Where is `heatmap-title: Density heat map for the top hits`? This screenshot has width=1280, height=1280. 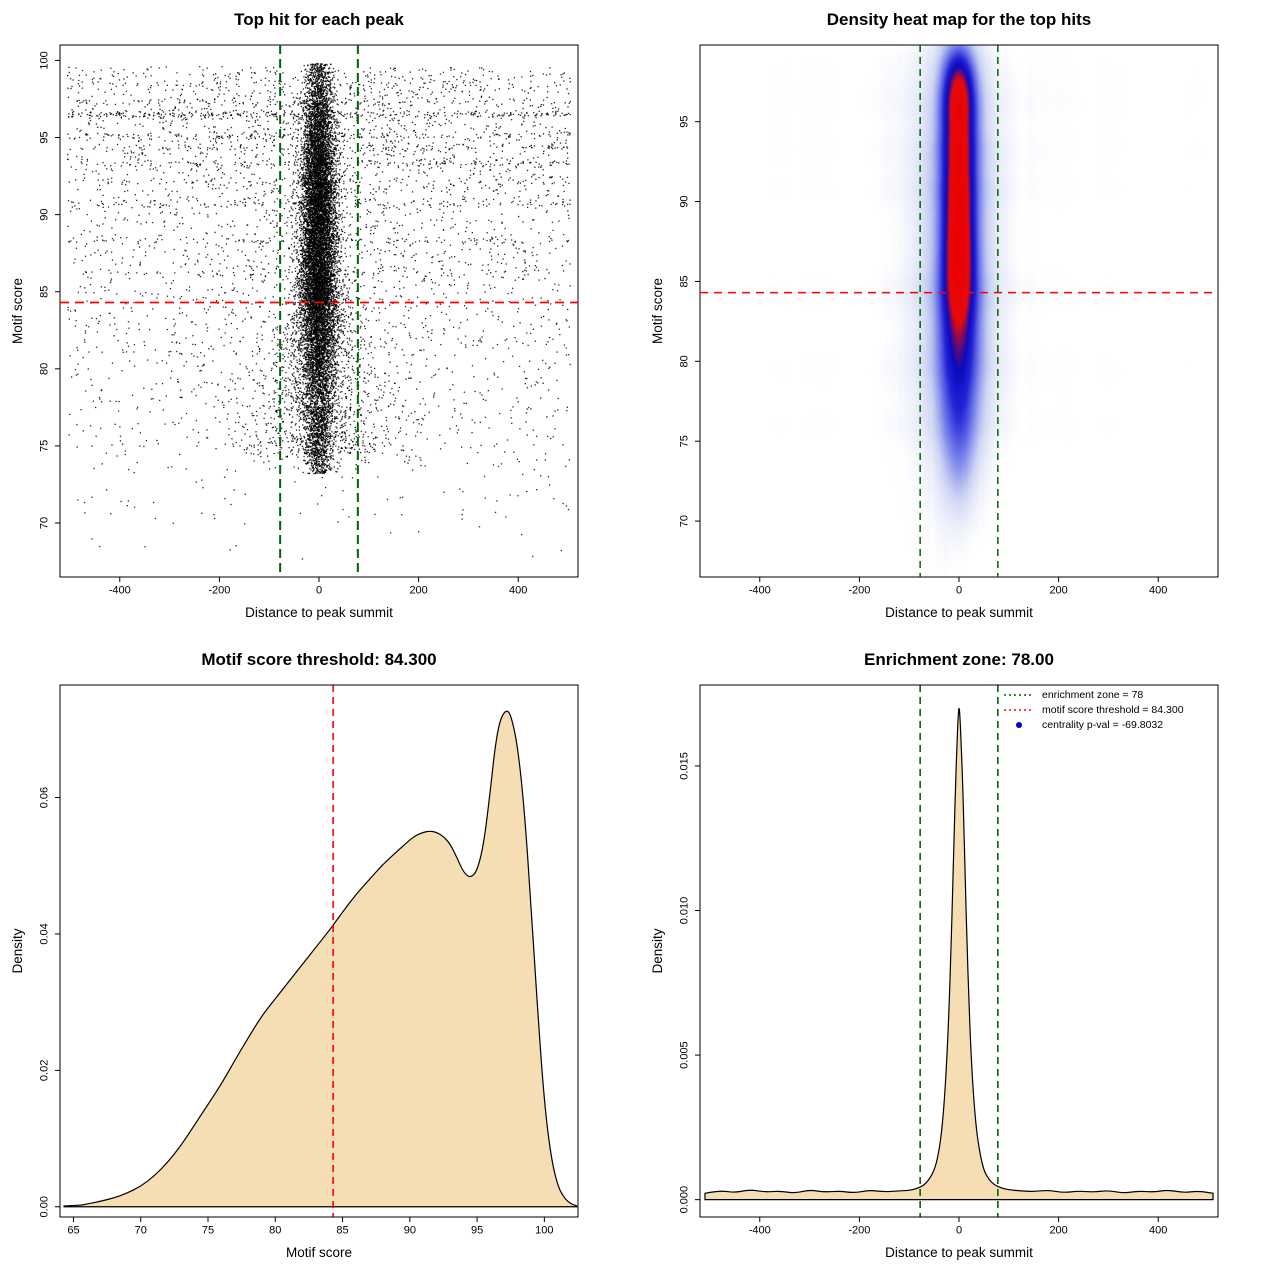 heatmap-title: Density heat map for the top hits is located at coordinates (959, 19).